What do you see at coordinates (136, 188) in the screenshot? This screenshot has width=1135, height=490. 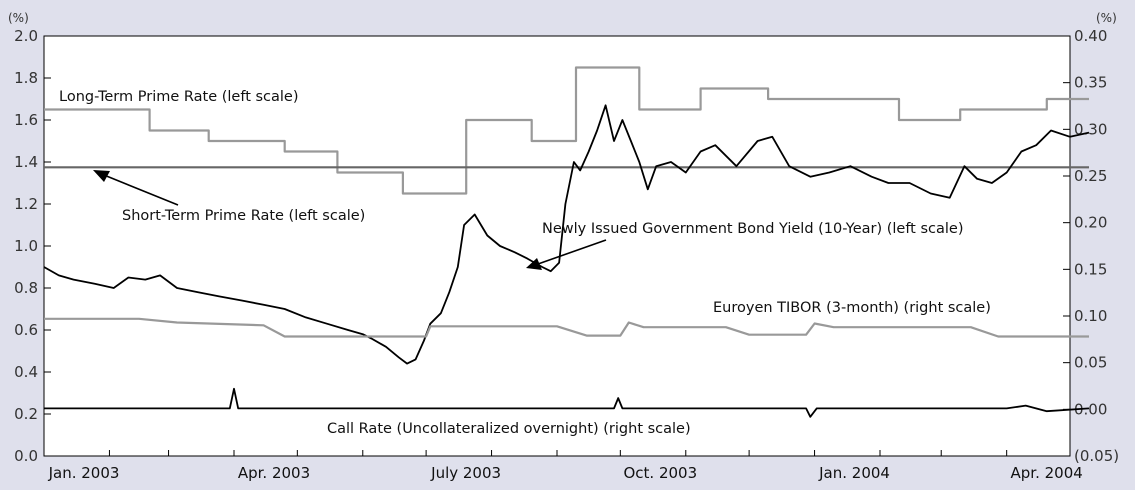 I see `arrow-short-term-prime` at bounding box center [136, 188].